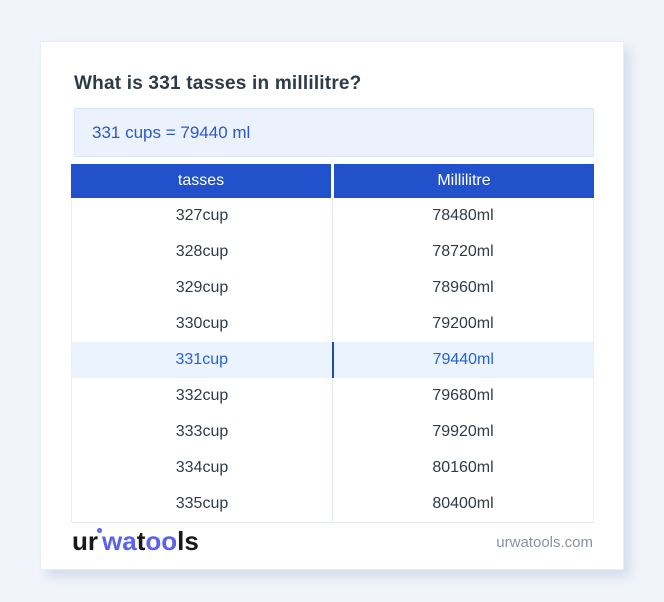 The height and width of the screenshot is (602, 664). What do you see at coordinates (464, 180) in the screenshot?
I see `column-header-millilitre: Millilitre` at bounding box center [464, 180].